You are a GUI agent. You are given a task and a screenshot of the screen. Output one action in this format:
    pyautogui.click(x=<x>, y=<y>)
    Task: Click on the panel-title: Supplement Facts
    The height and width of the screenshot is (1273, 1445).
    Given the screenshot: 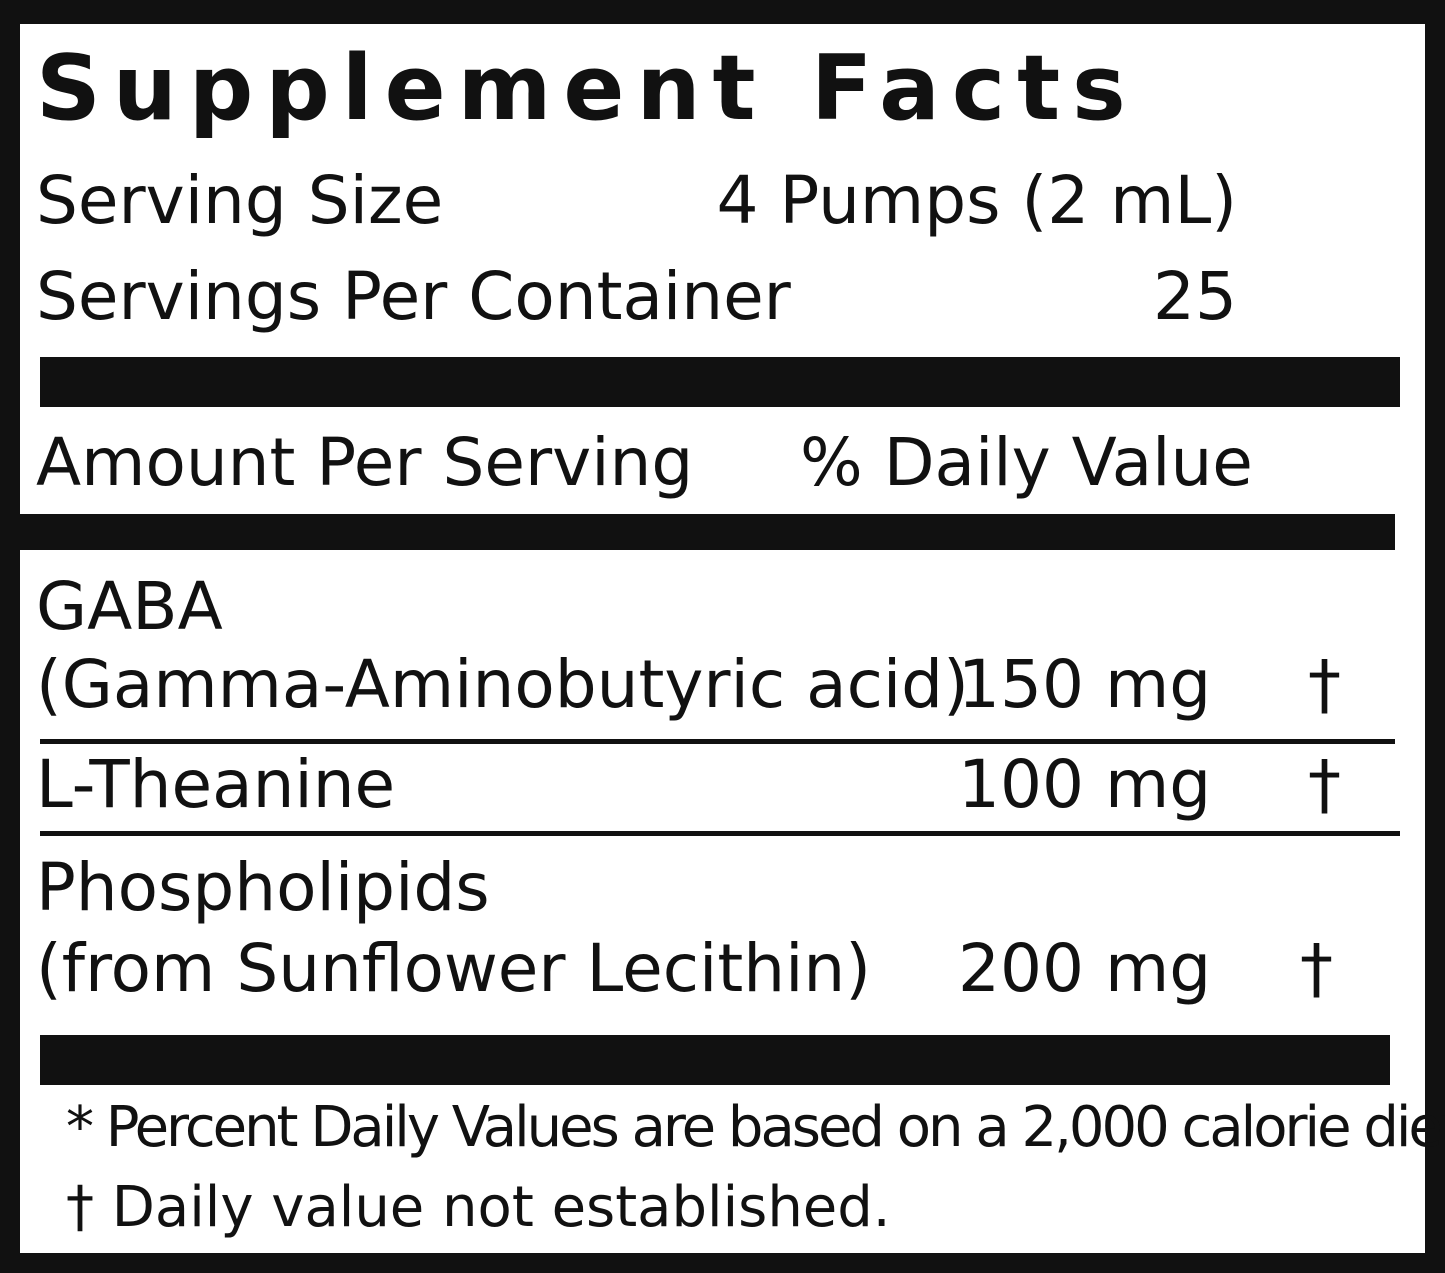 What is the action you would take?
    pyautogui.click(x=587, y=88)
    